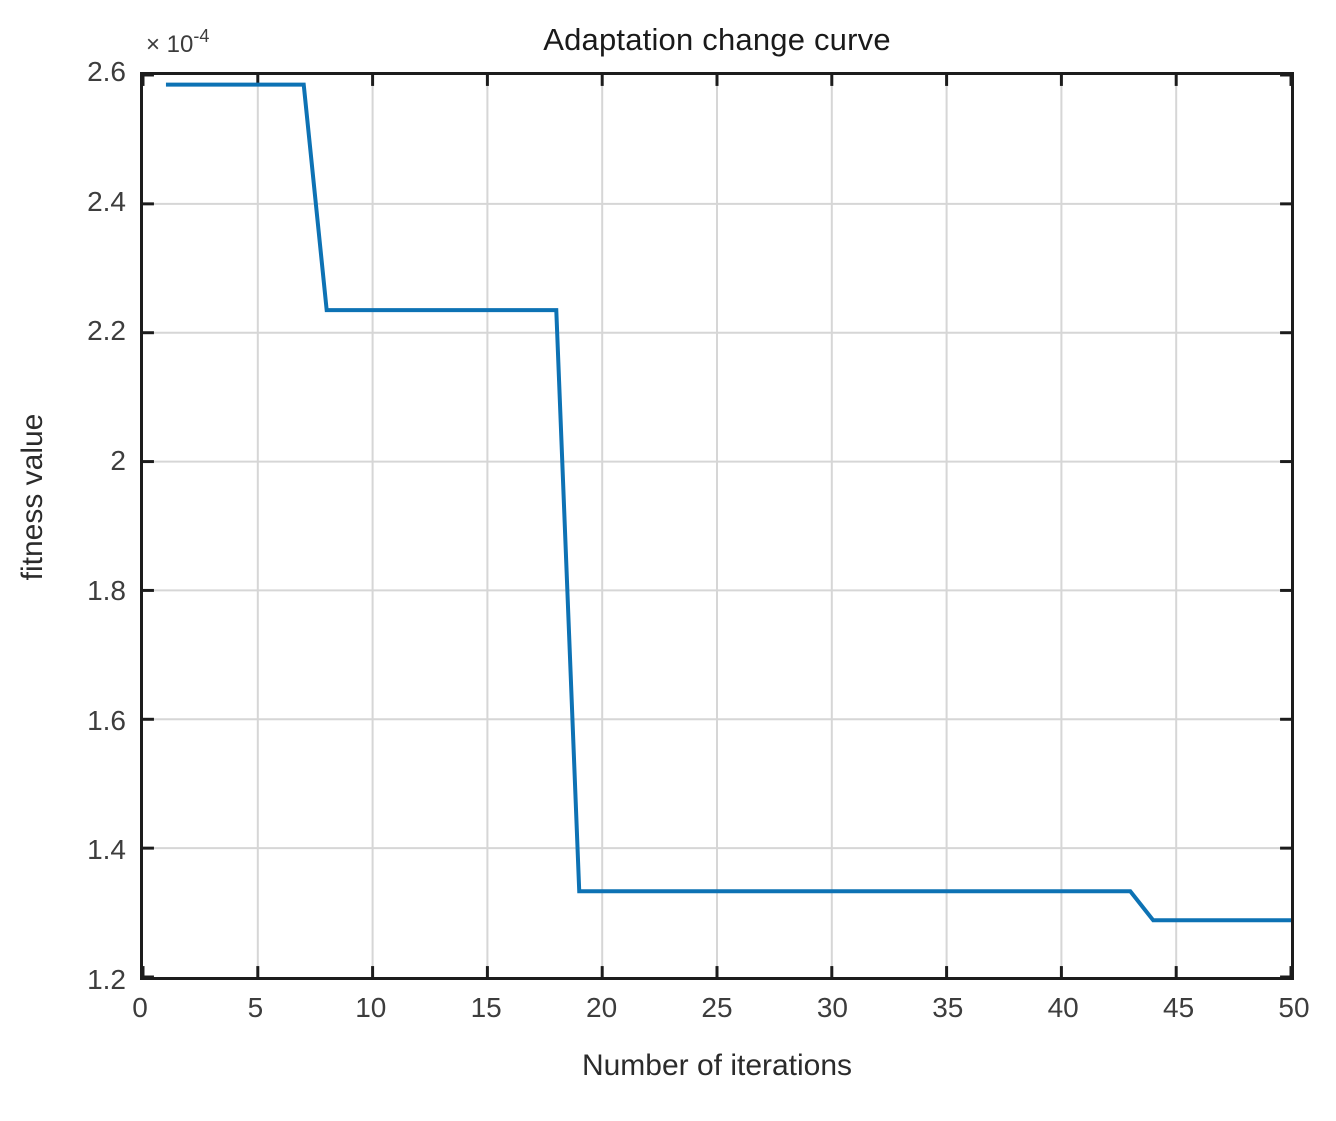 The height and width of the screenshot is (1121, 1336). What do you see at coordinates (602, 1007) in the screenshot?
I see `x-axis-tick-label: 20` at bounding box center [602, 1007].